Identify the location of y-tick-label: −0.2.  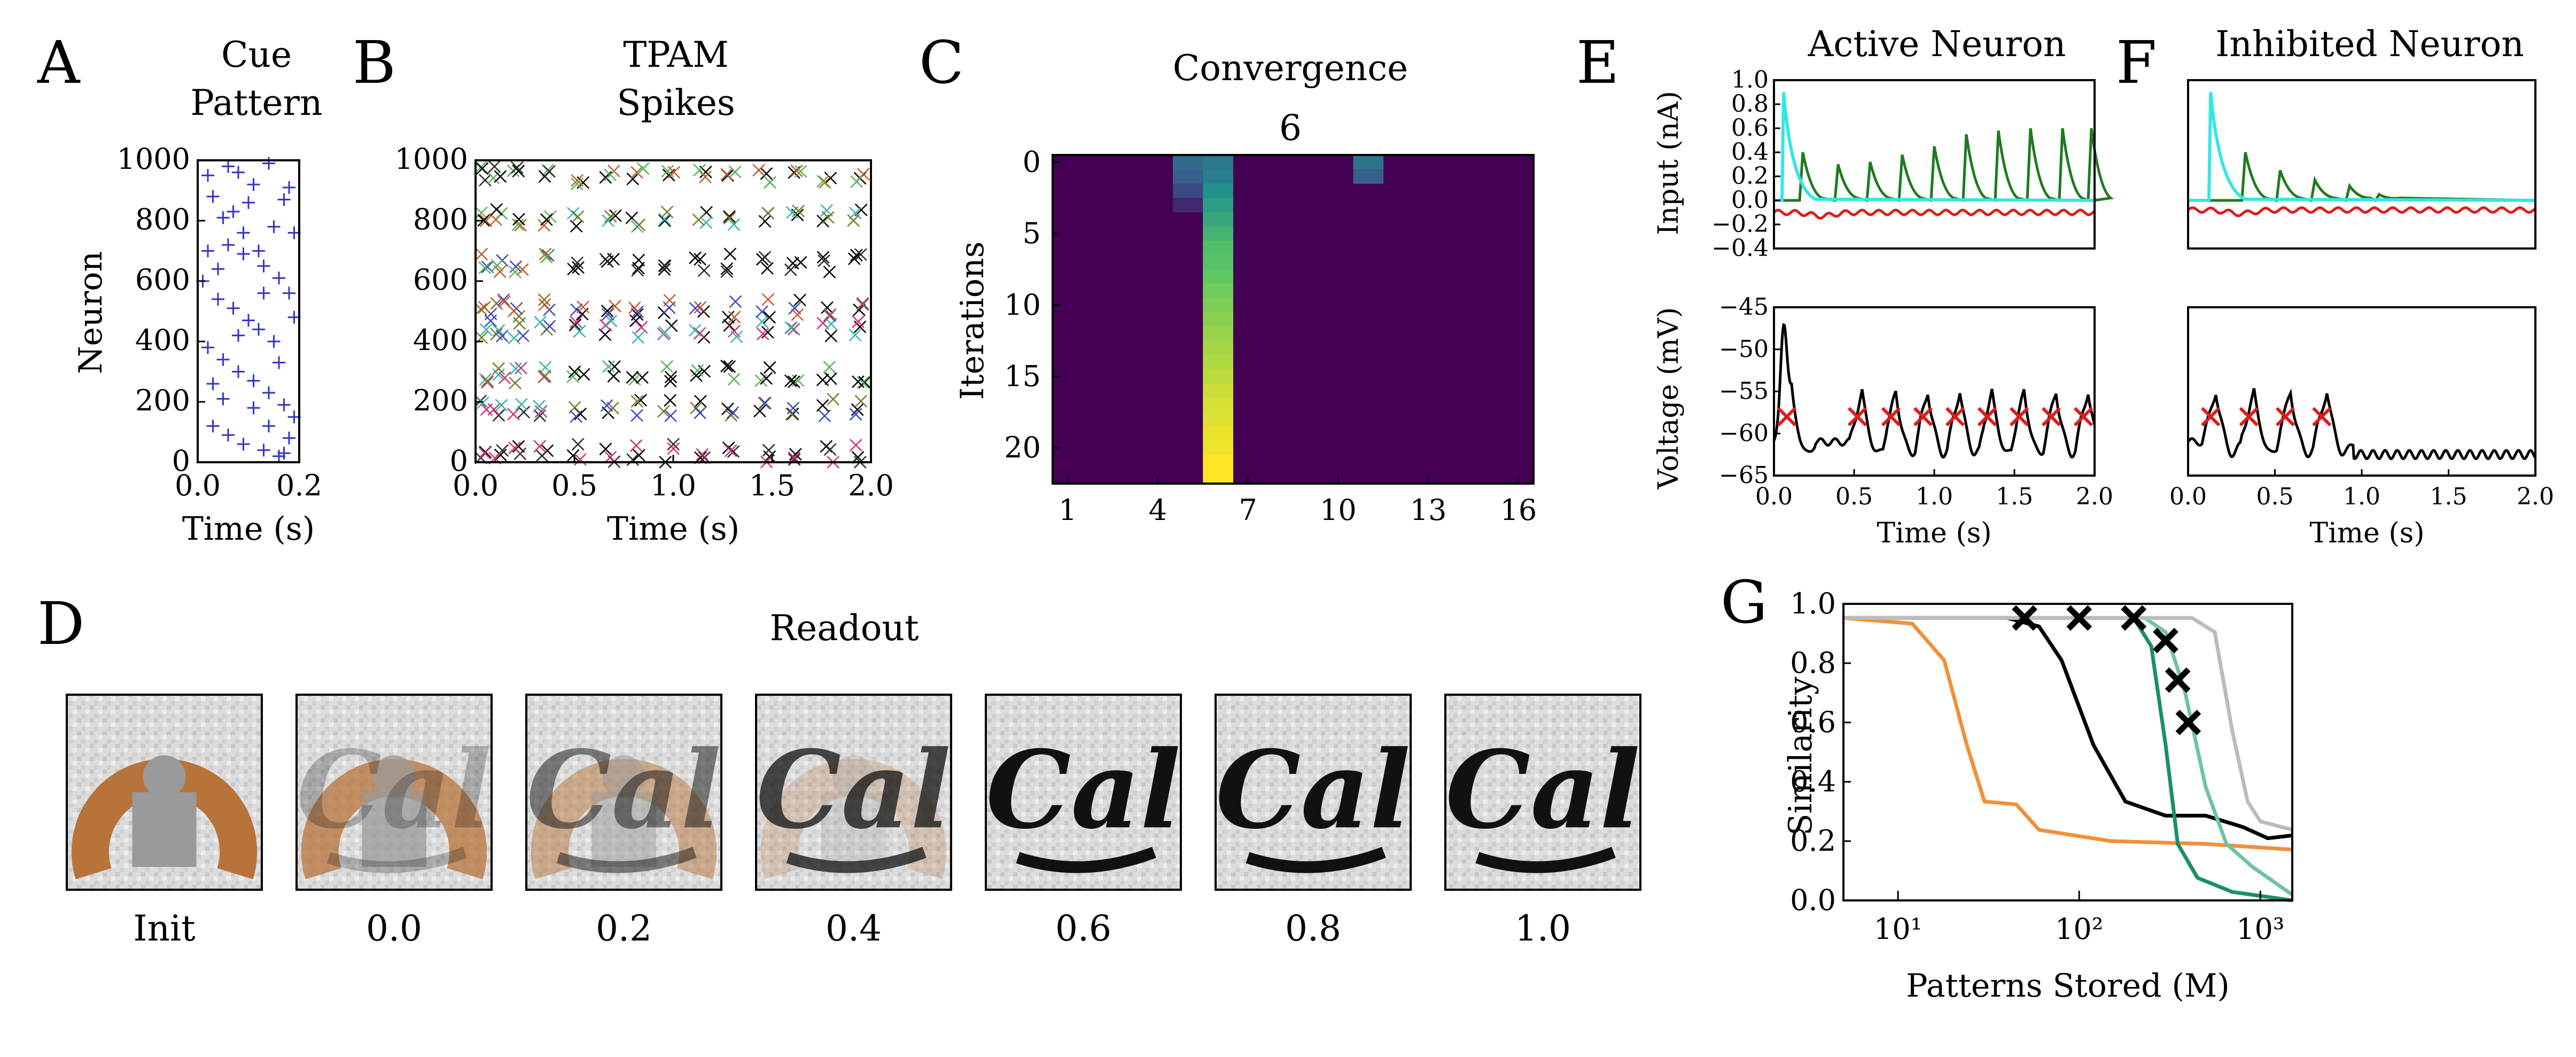
(1740, 224).